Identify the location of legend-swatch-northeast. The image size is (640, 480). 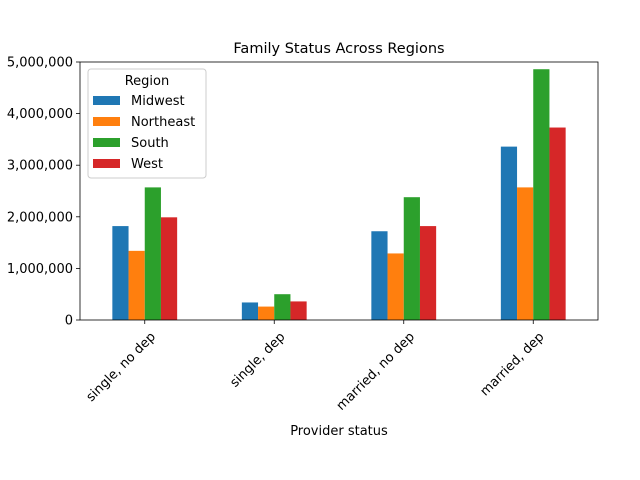
(106, 121).